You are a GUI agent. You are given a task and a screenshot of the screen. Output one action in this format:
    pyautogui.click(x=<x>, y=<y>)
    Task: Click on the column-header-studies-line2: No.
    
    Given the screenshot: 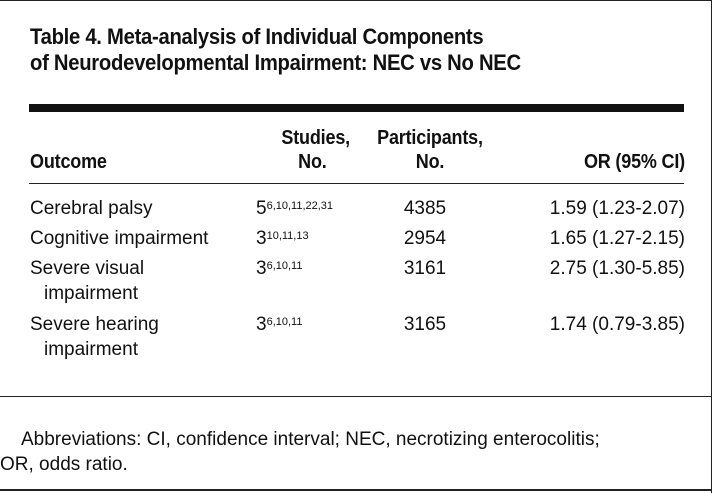 What is the action you would take?
    pyautogui.click(x=312, y=162)
    